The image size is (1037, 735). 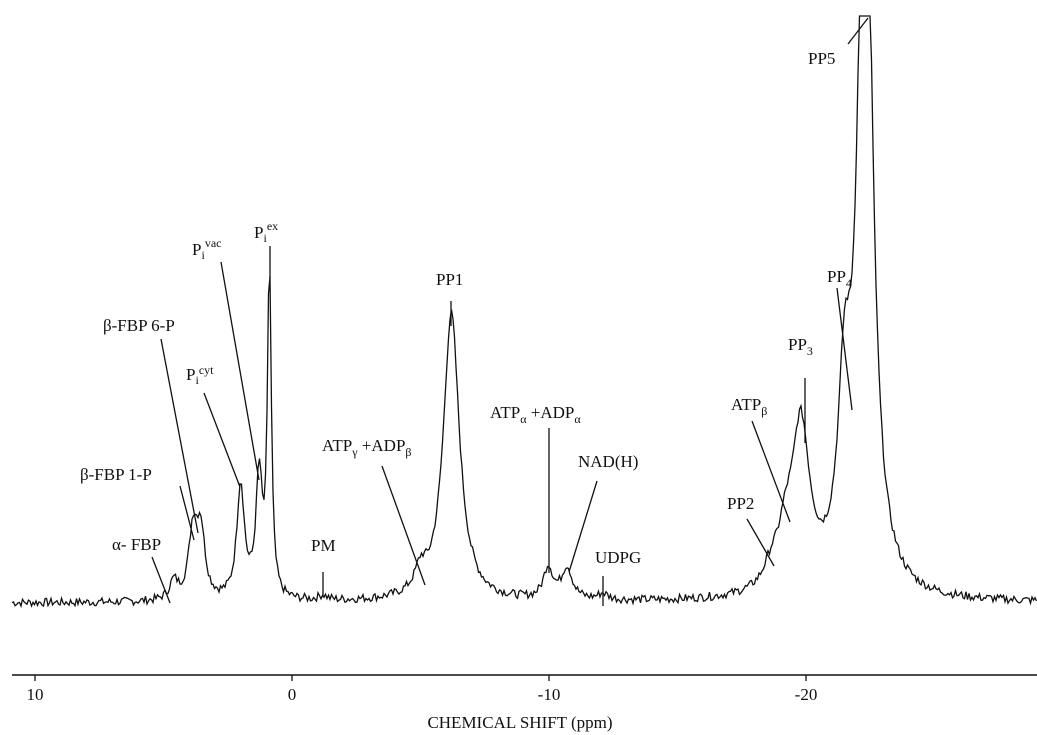 What do you see at coordinates (337, 445) in the screenshot?
I see `label-atp-gamma-main: ATP` at bounding box center [337, 445].